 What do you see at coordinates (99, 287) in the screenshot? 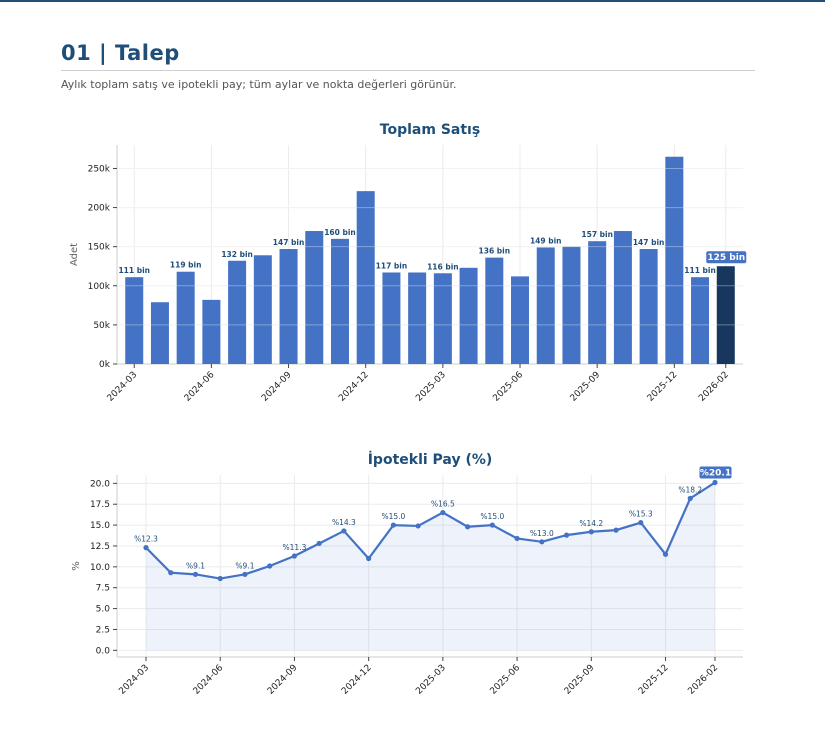
I see `y-tick-label: 100k` at bounding box center [99, 287].